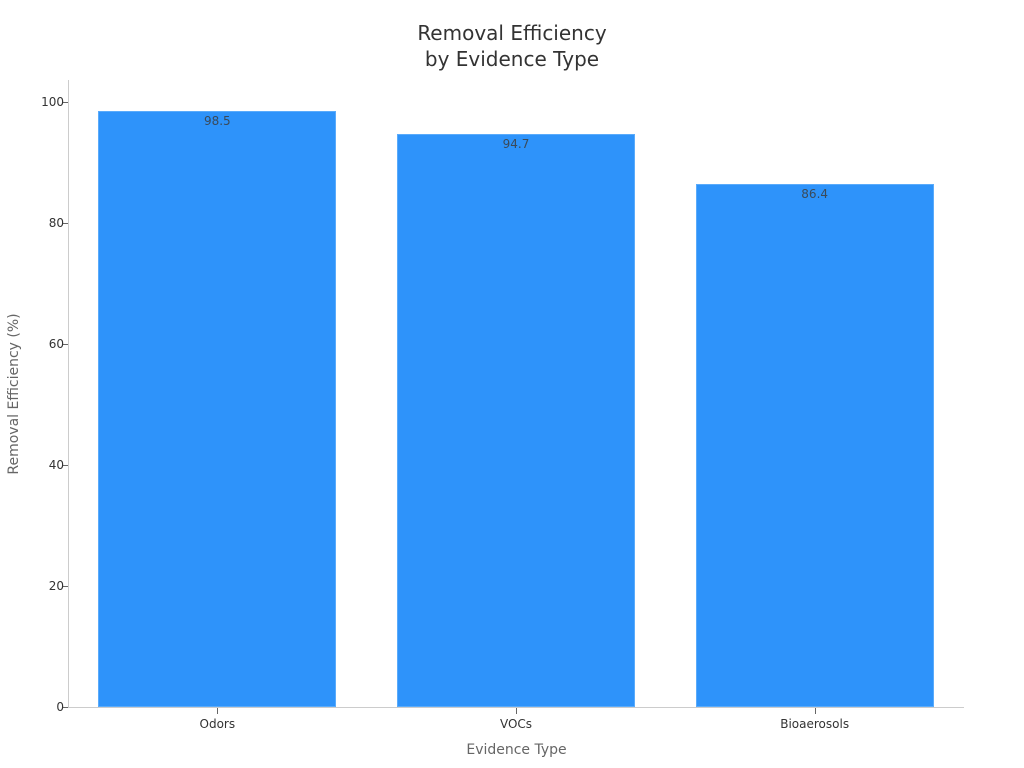 This screenshot has width=1024, height=768. I want to click on x-axis-title: Evidence Type, so click(516, 750).